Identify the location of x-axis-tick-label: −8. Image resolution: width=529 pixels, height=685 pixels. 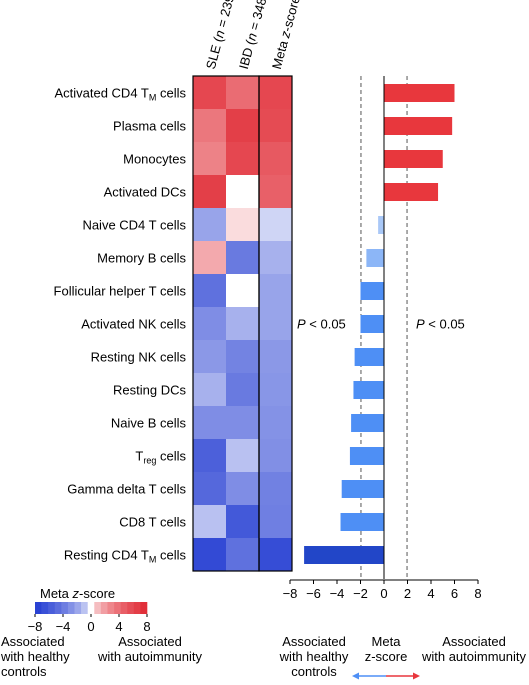
(290, 593).